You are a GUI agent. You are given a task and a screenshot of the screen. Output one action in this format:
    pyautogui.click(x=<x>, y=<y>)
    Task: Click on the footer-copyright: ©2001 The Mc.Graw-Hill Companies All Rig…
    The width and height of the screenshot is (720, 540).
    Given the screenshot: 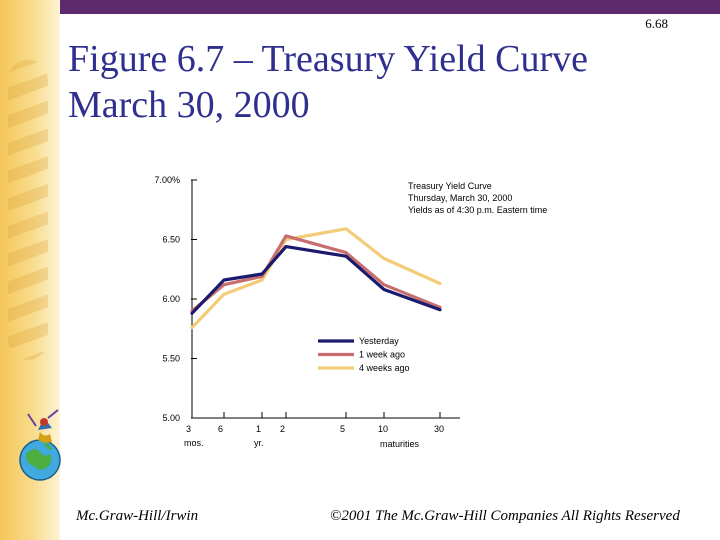 What is the action you would take?
    pyautogui.click(x=505, y=516)
    